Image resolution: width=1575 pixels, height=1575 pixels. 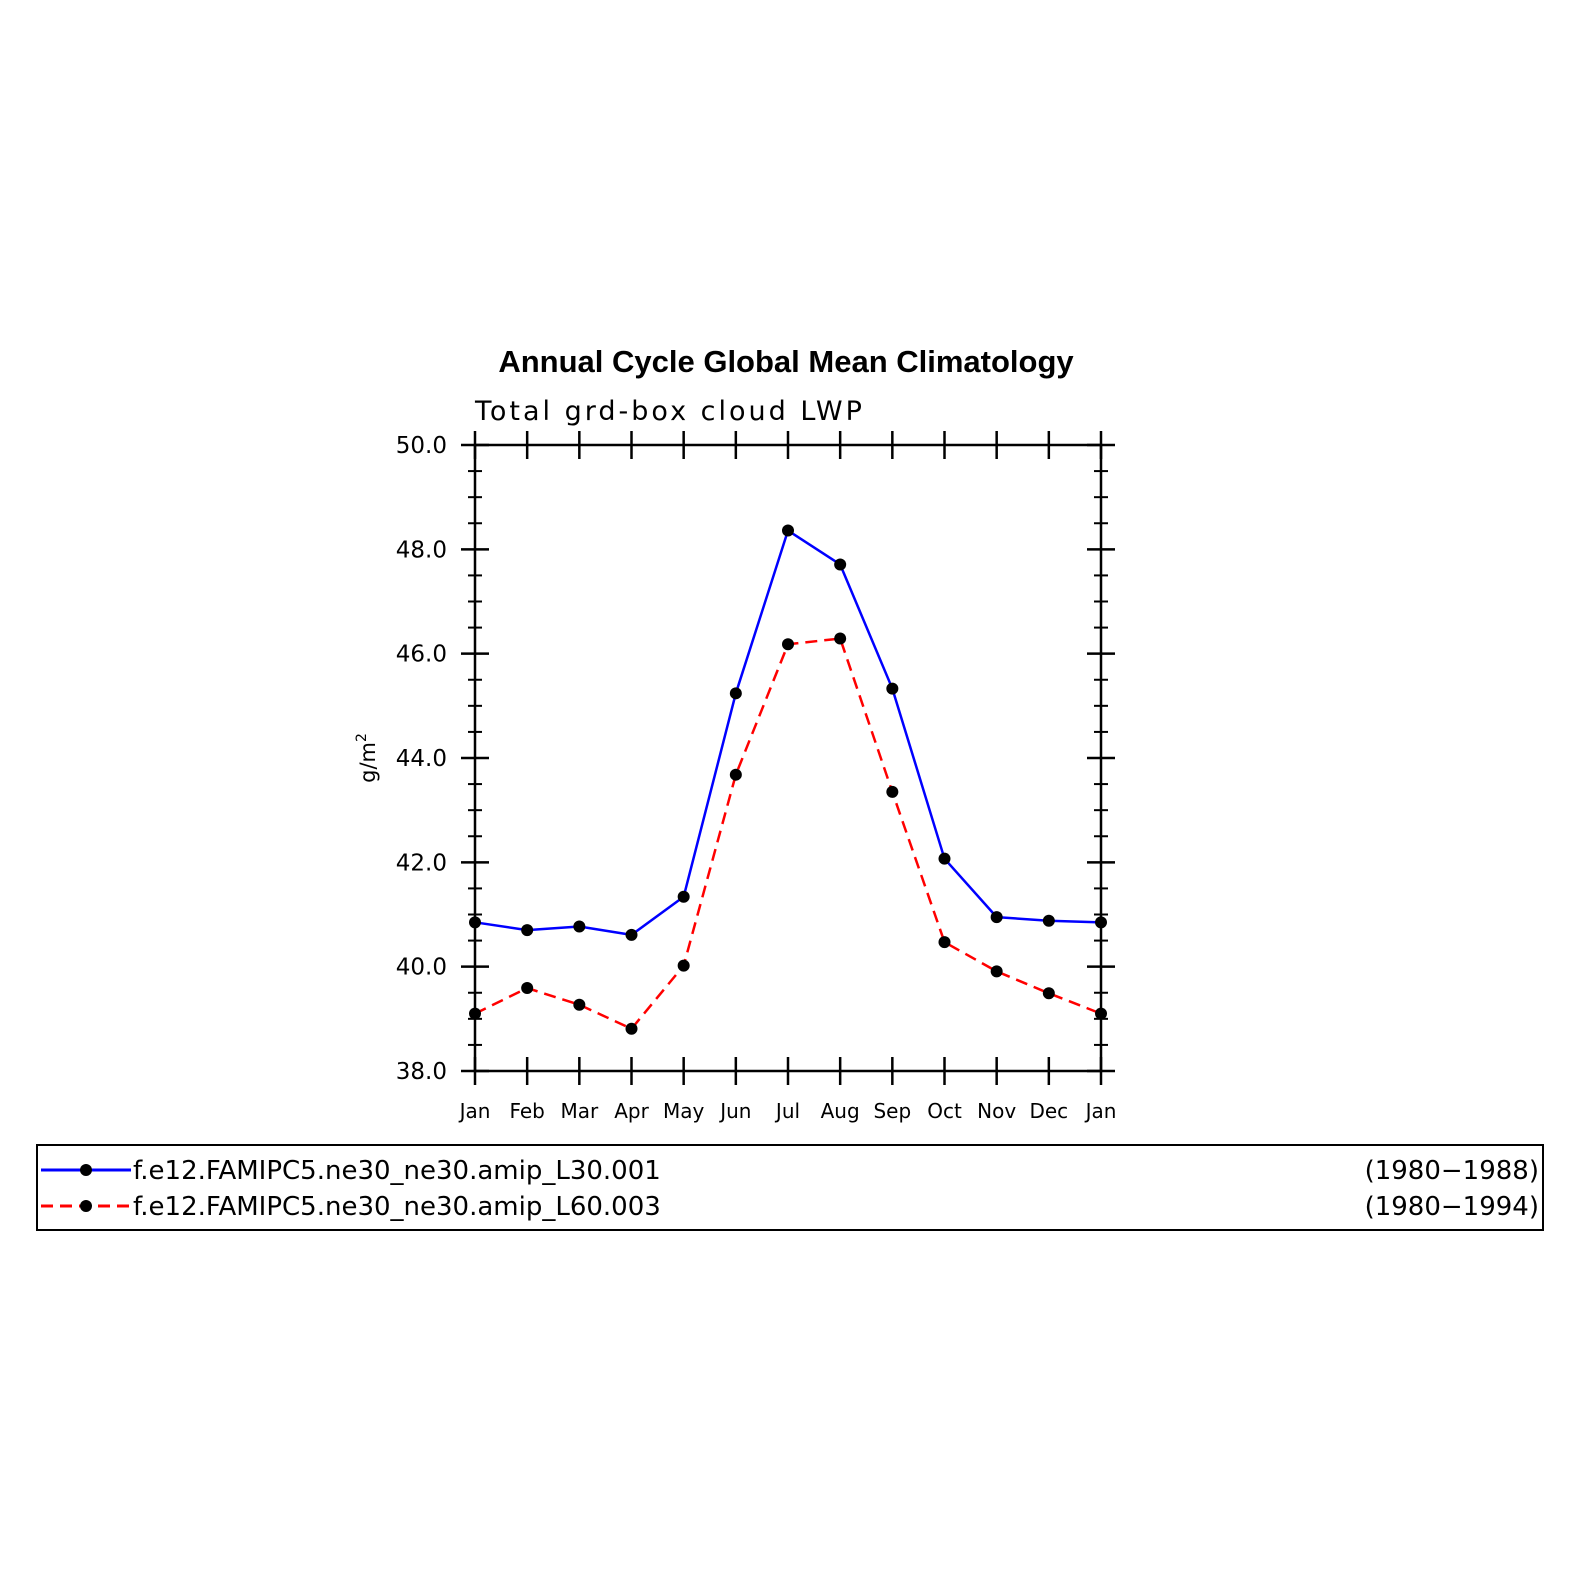 I want to click on legend-years-series-1: (1980−1988), so click(x=1452, y=1171).